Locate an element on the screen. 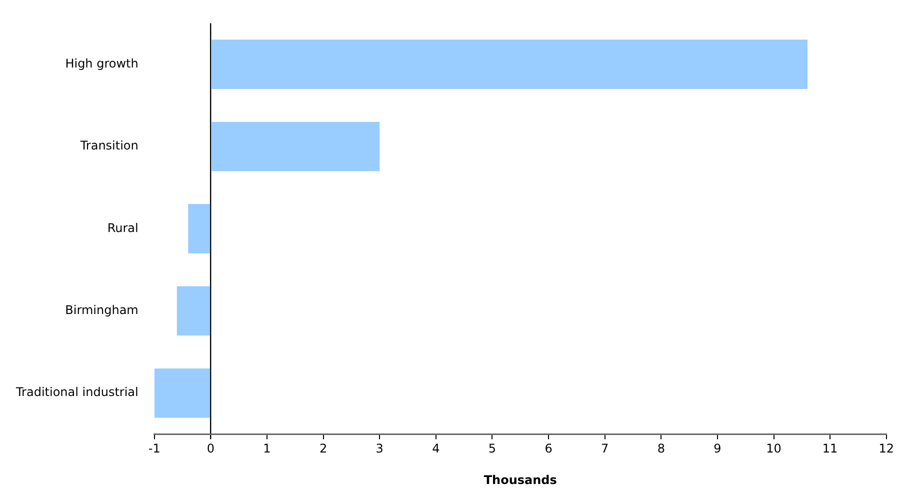  x-tick-label: 11 is located at coordinates (830, 449).